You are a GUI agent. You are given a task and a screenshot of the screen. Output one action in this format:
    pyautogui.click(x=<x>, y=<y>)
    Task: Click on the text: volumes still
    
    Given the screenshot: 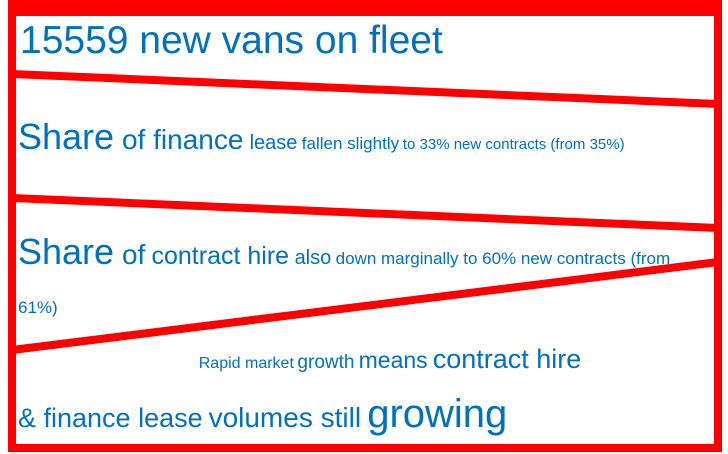 What is the action you would take?
    pyautogui.click(x=285, y=417)
    